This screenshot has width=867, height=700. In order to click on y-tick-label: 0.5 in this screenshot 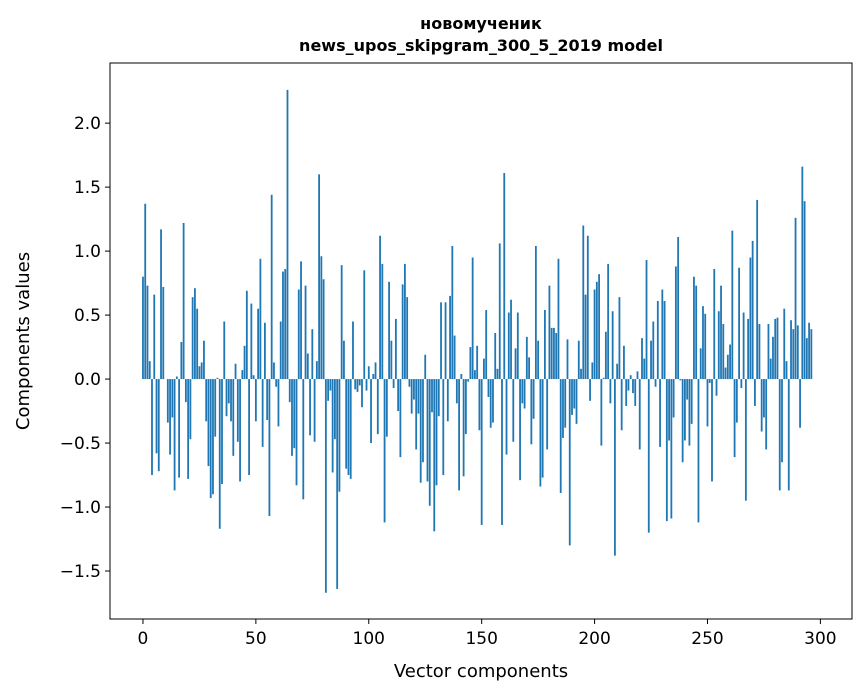, I will do `click(87, 316)`.